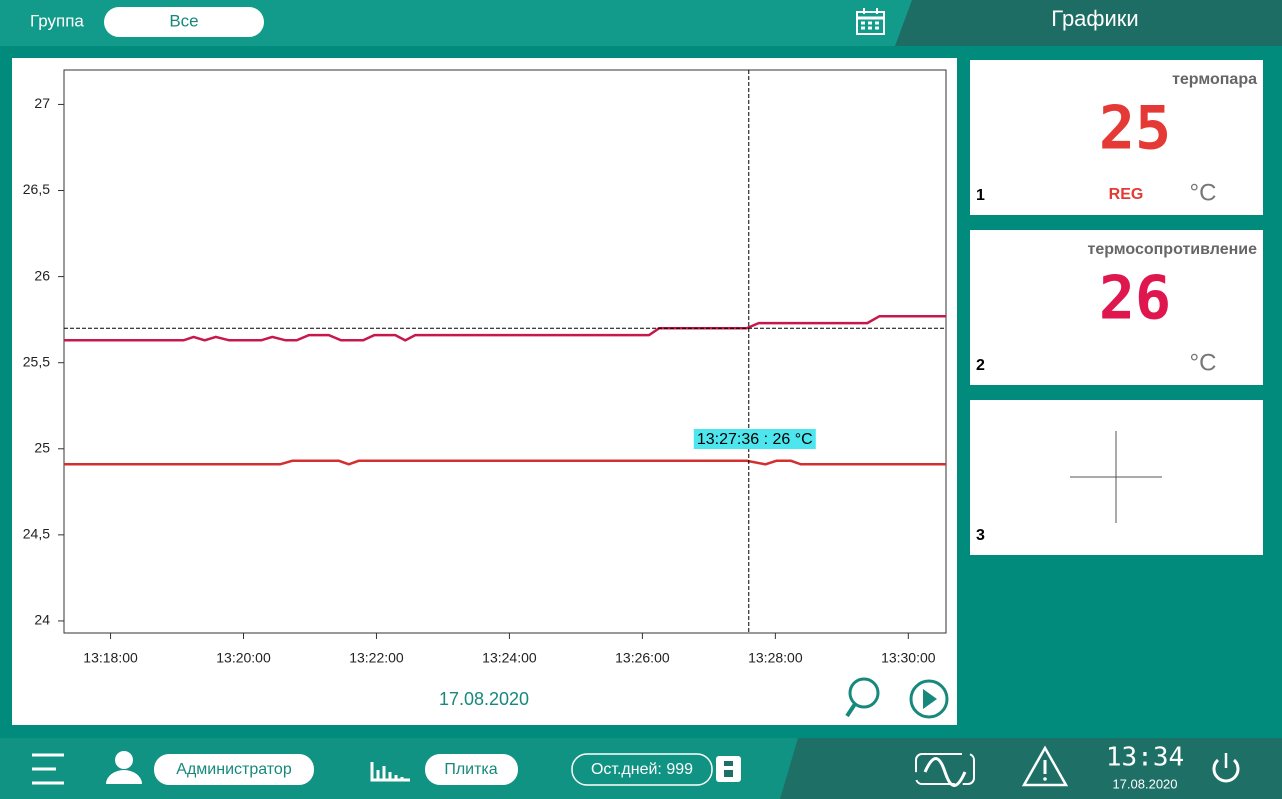 The image size is (1282, 799). What do you see at coordinates (929, 699) in the screenshot?
I see `play-button` at bounding box center [929, 699].